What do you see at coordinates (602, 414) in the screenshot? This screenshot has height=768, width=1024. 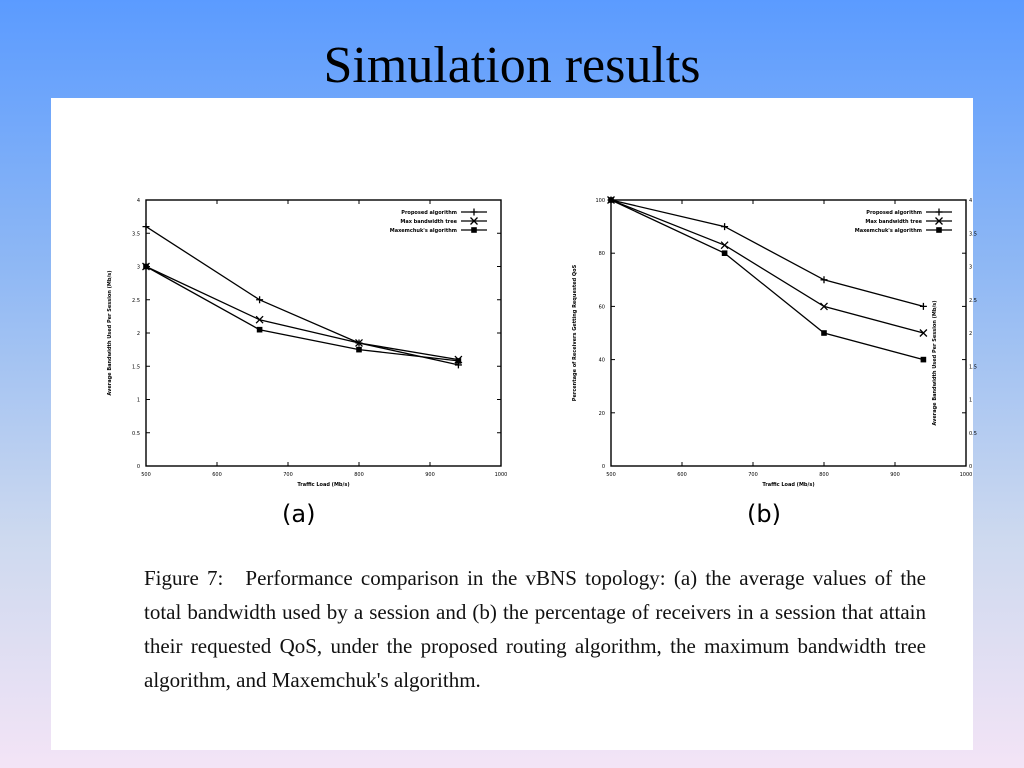 I see `y-tick-label: 20` at bounding box center [602, 414].